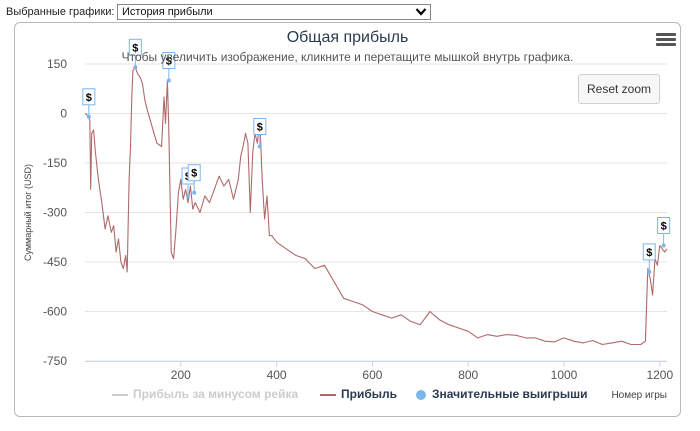 This screenshot has height=431, width=700. I want to click on y-tick-label: -450, so click(55, 262).